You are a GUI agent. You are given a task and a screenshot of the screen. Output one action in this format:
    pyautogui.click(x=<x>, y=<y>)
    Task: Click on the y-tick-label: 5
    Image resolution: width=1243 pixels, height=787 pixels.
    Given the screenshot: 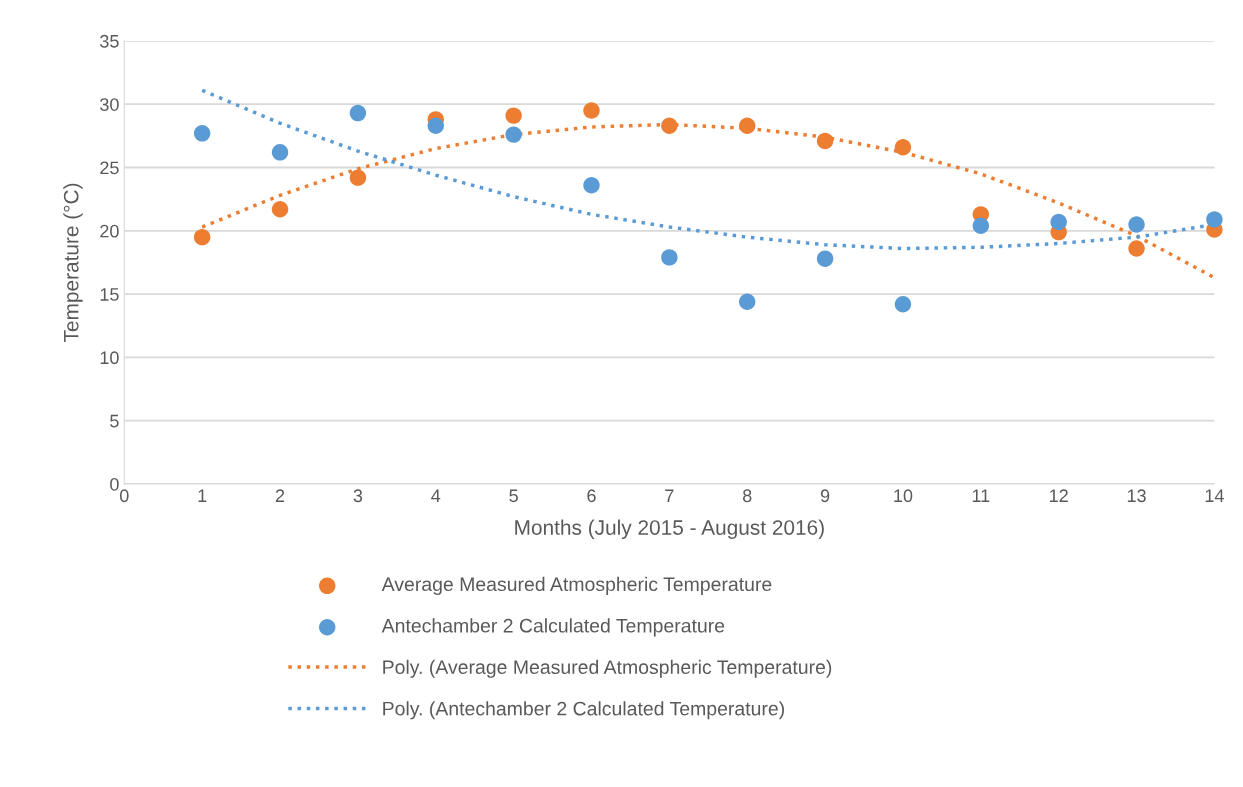 What is the action you would take?
    pyautogui.click(x=114, y=421)
    